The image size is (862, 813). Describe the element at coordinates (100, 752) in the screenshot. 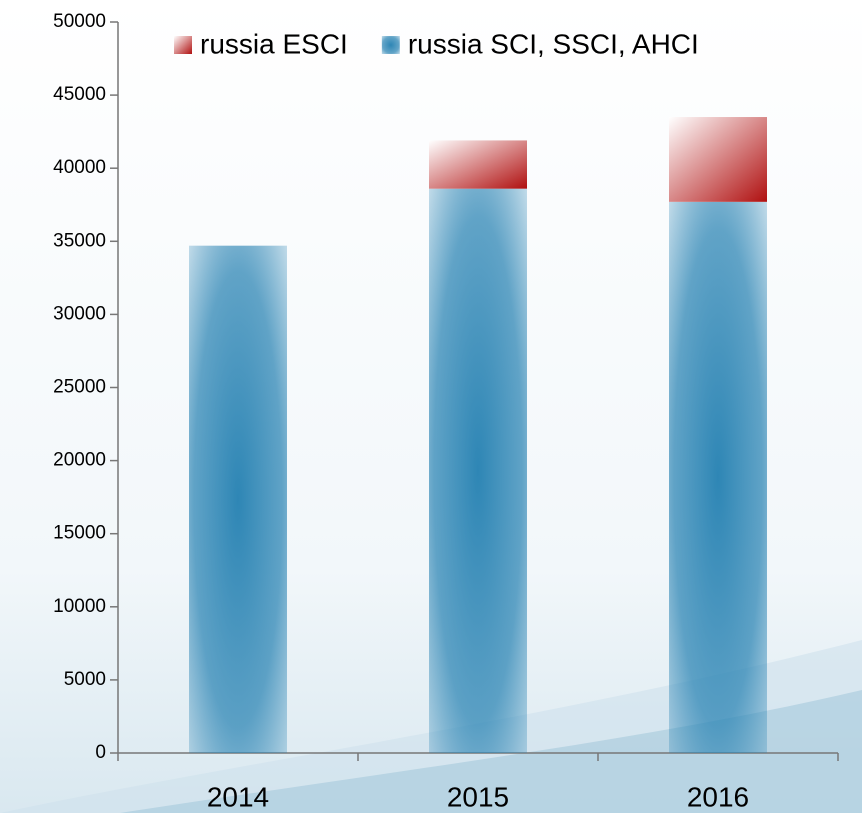

I see `y-tick-label: 0` at that location.